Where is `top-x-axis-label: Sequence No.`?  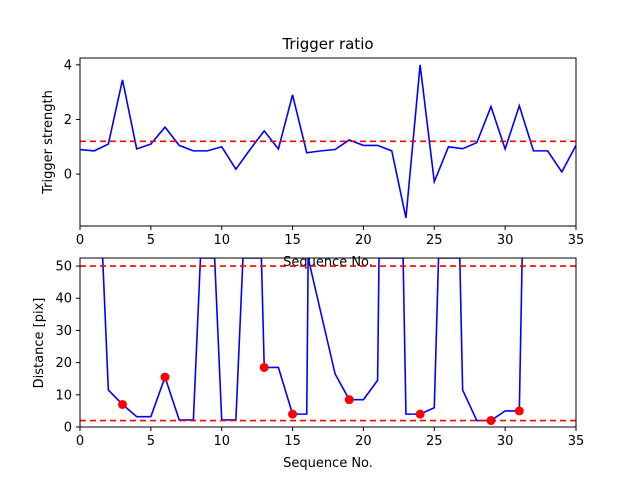
top-x-axis-label: Sequence No. is located at coordinates (328, 262).